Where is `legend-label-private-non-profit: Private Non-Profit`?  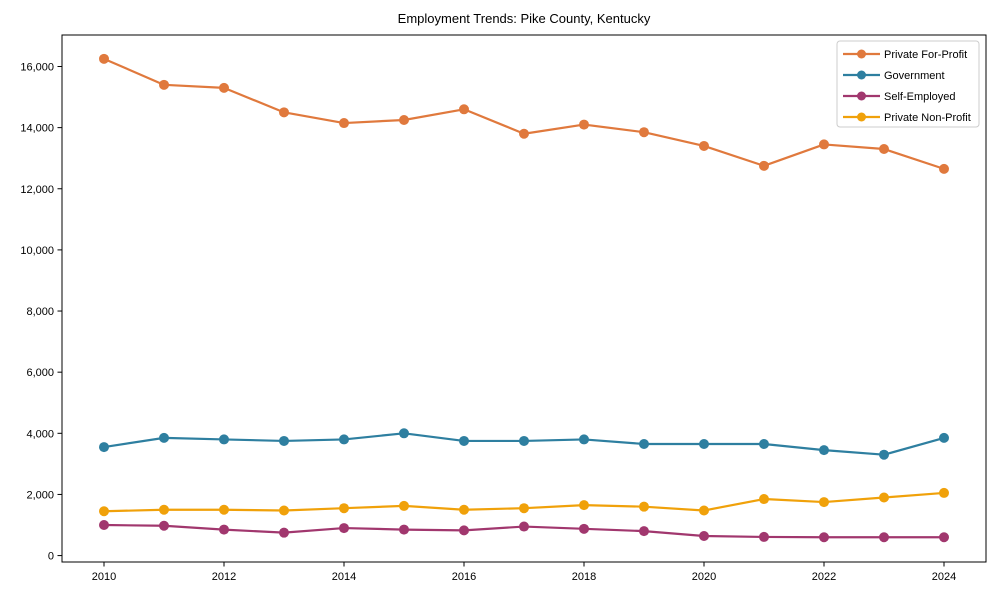
legend-label-private-non-profit: Private Non-Profit is located at coordinates (927, 118).